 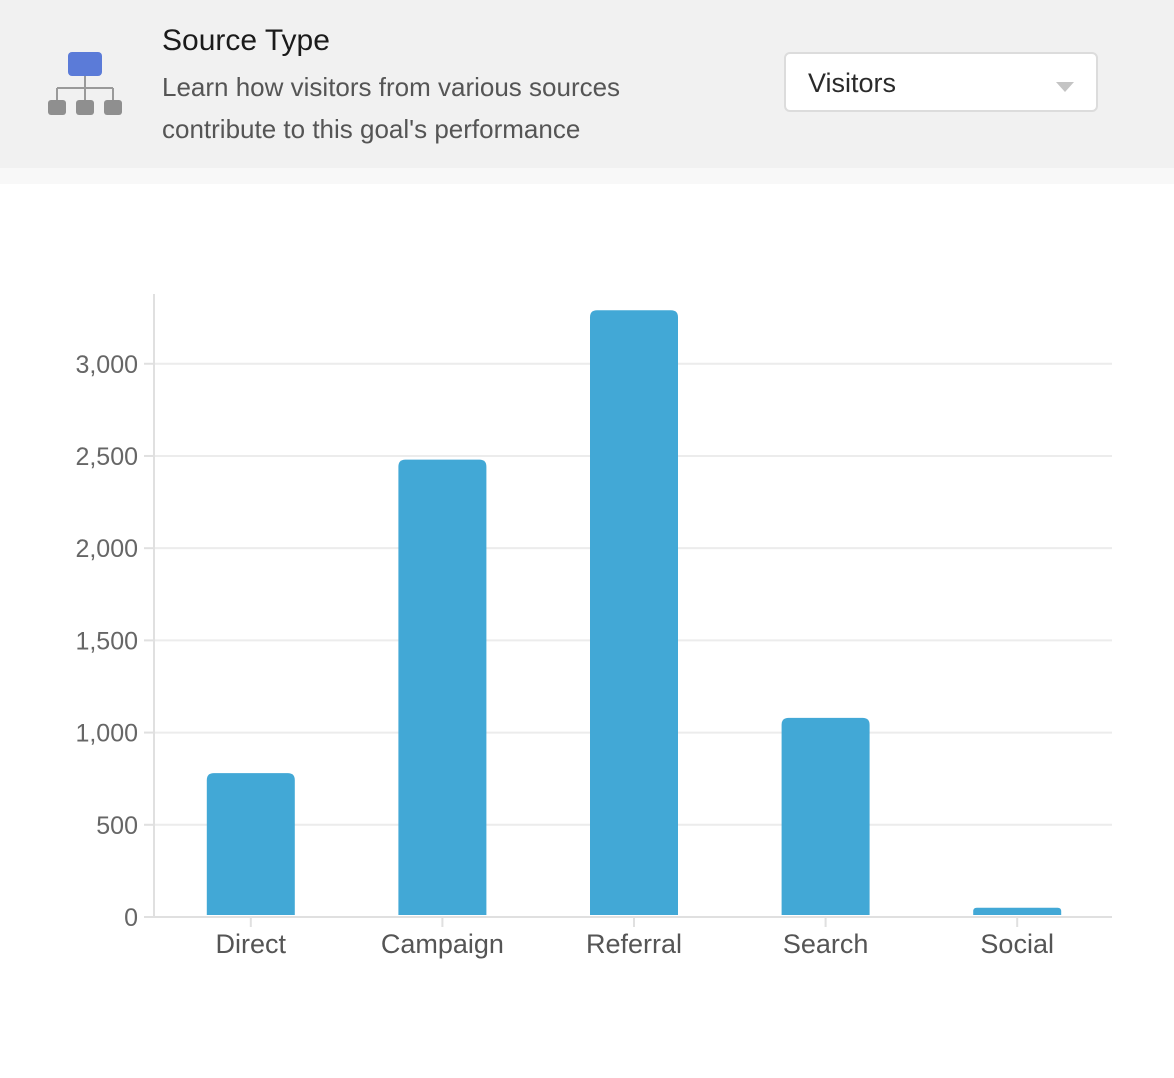 What do you see at coordinates (852, 83) in the screenshot?
I see `metric-select-value: Visitors` at bounding box center [852, 83].